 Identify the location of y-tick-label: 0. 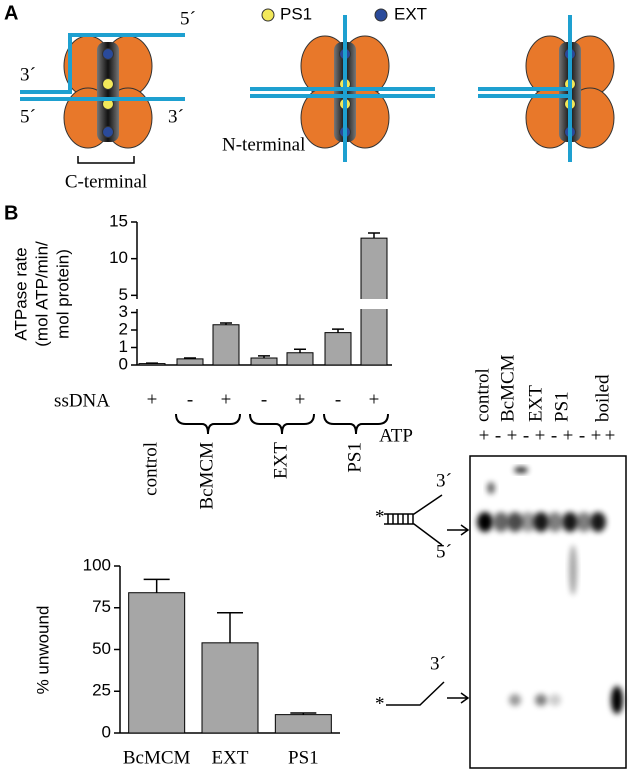
(123, 363).